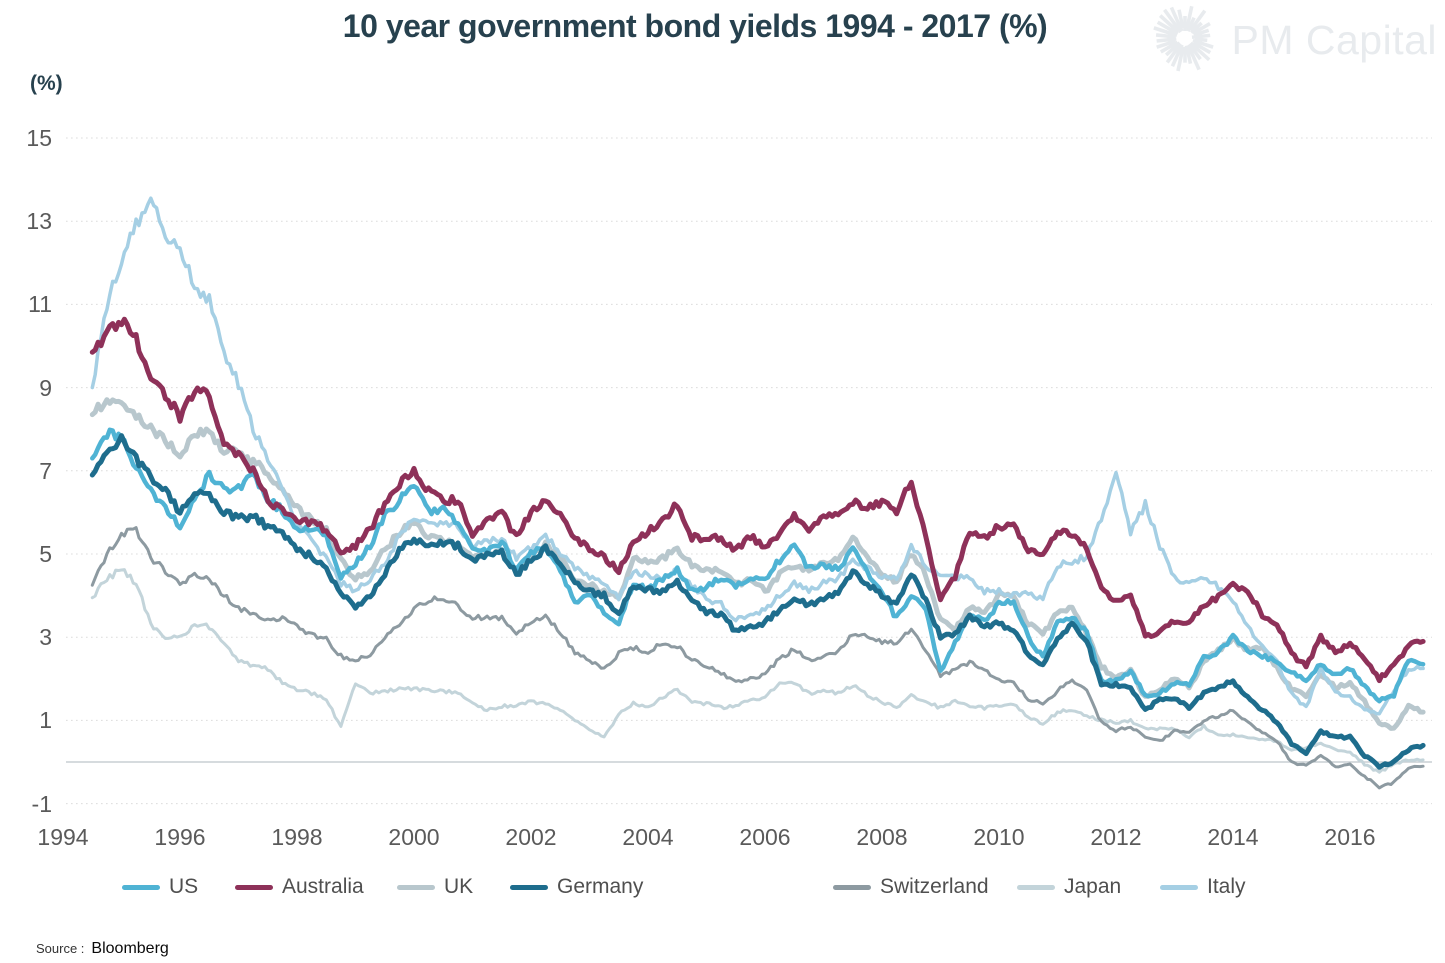 The height and width of the screenshot is (963, 1445). I want to click on y-tick-label-3: 3, so click(45, 637).